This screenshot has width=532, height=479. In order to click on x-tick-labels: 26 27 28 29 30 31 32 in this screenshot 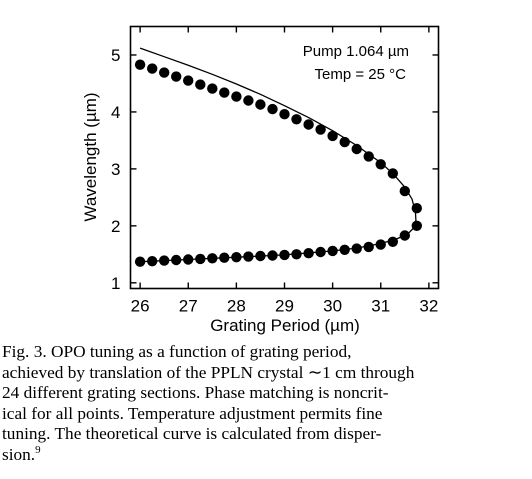, I will do `click(285, 306)`.